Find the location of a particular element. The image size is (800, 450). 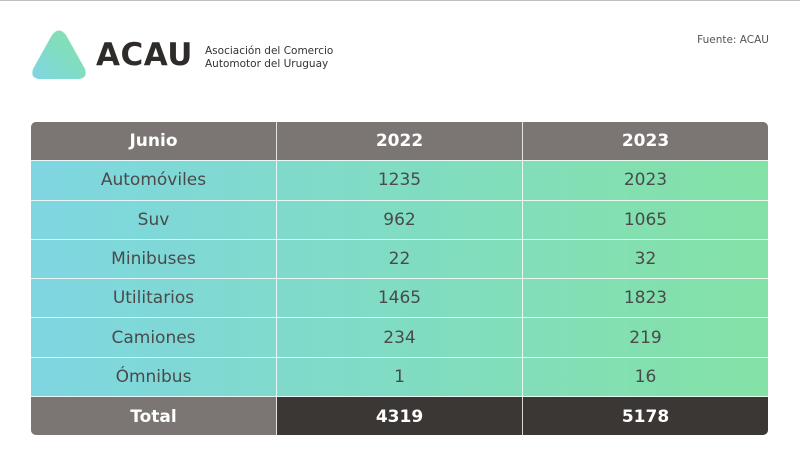

table-cell: Junio is located at coordinates (154, 141).